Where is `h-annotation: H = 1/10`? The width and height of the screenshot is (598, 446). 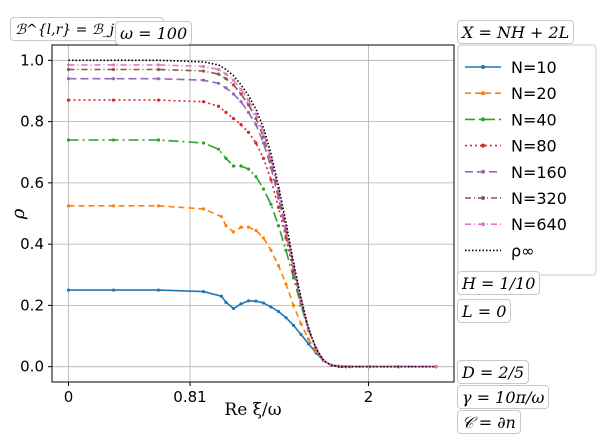
h-annotation: H = 1/10 is located at coordinates (499, 283).